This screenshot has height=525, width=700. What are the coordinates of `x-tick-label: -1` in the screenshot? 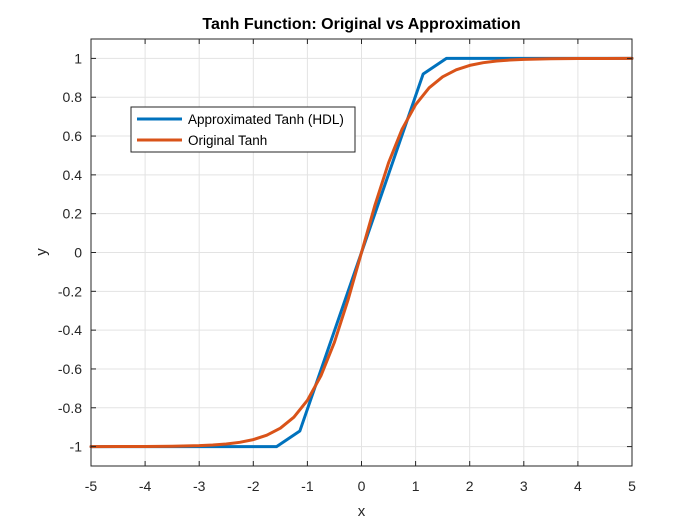 It's located at (307, 486).